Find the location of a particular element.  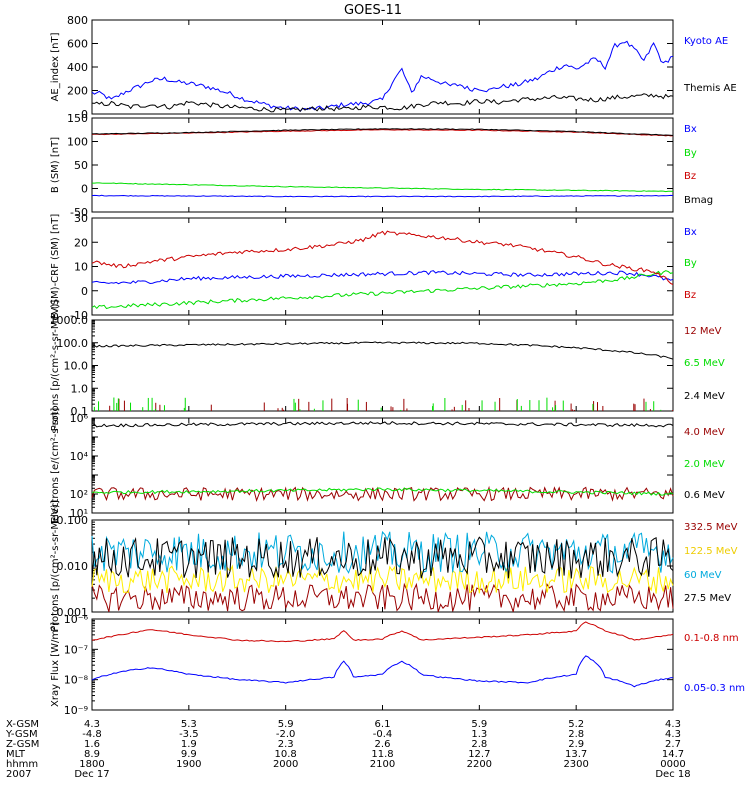

series-protons2-3325mev is located at coordinates (382, 597).